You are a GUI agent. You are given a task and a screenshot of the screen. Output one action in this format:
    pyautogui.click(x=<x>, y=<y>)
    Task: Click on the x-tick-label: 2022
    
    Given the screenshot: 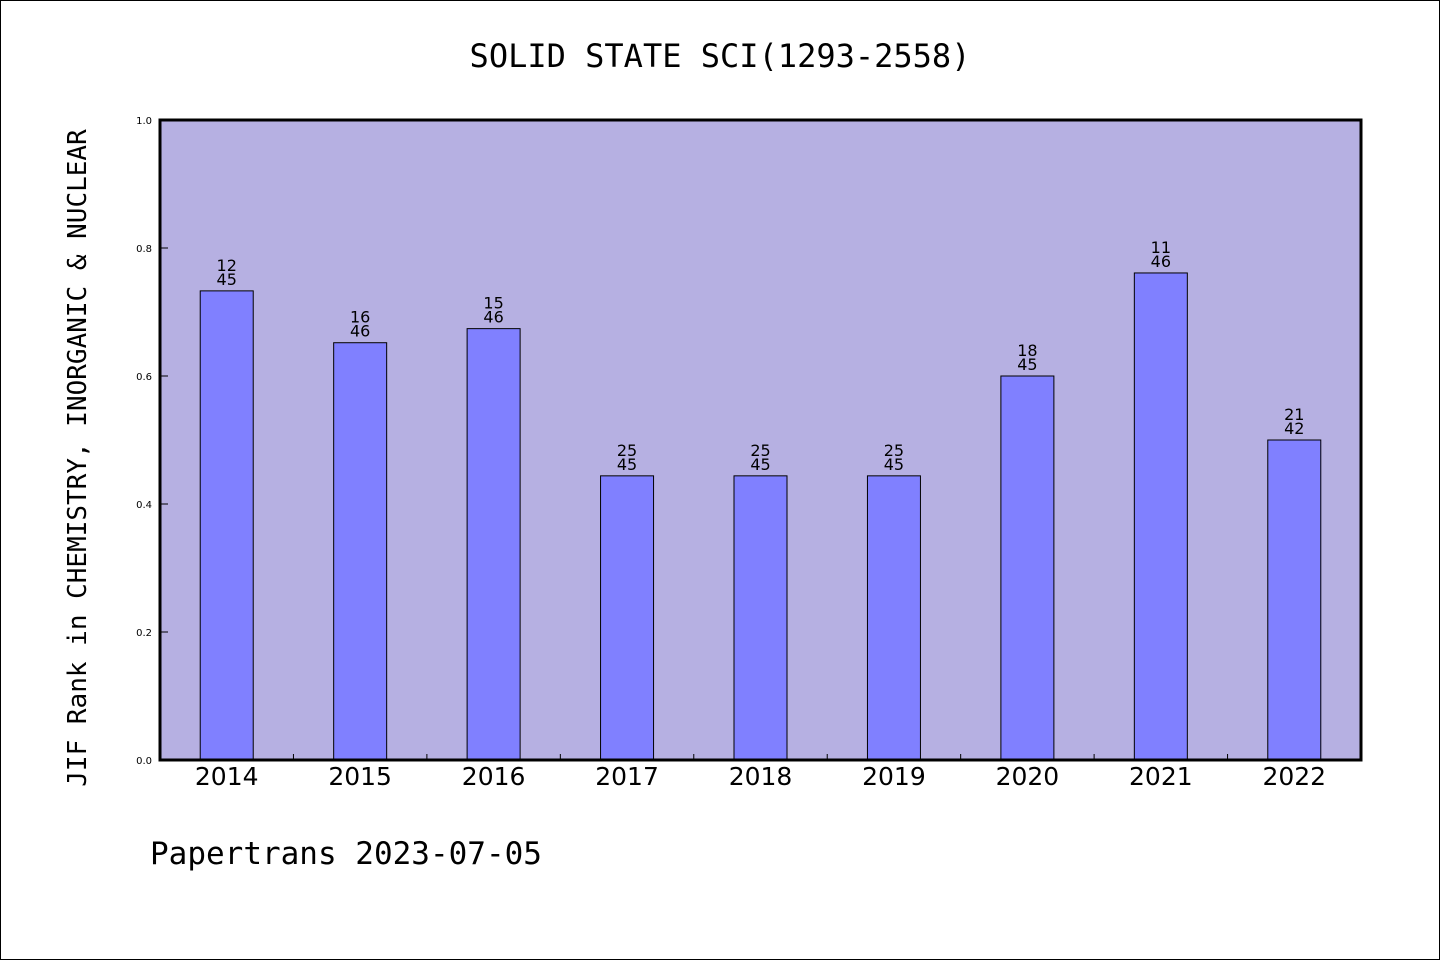 What is the action you would take?
    pyautogui.click(x=1294, y=776)
    